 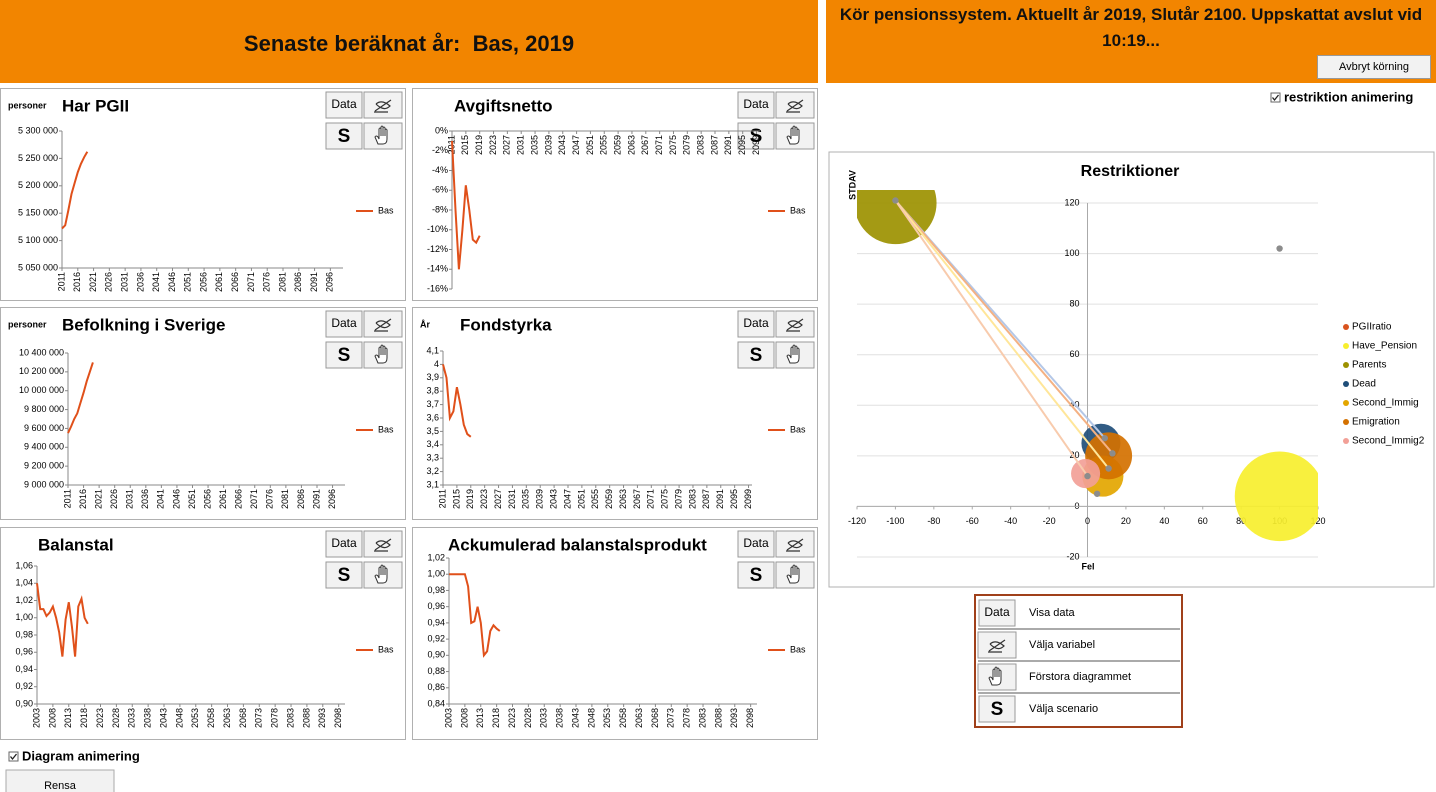 I want to click on y-tick-label: -10%, so click(x=437, y=229).